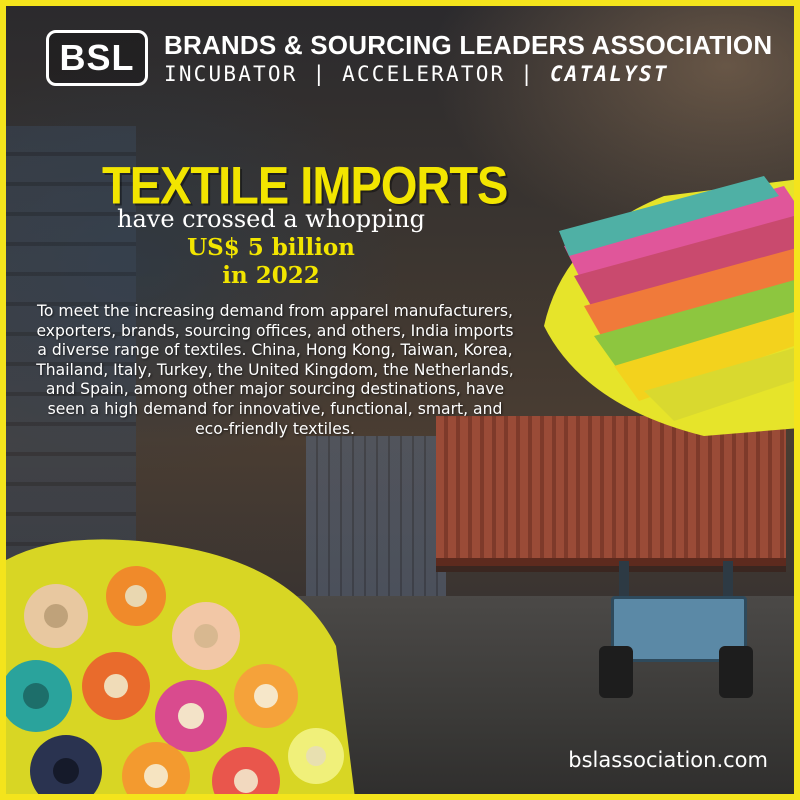 The image size is (800, 800). Describe the element at coordinates (668, 760) in the screenshot. I see `website-url: bslassociation.com` at that location.